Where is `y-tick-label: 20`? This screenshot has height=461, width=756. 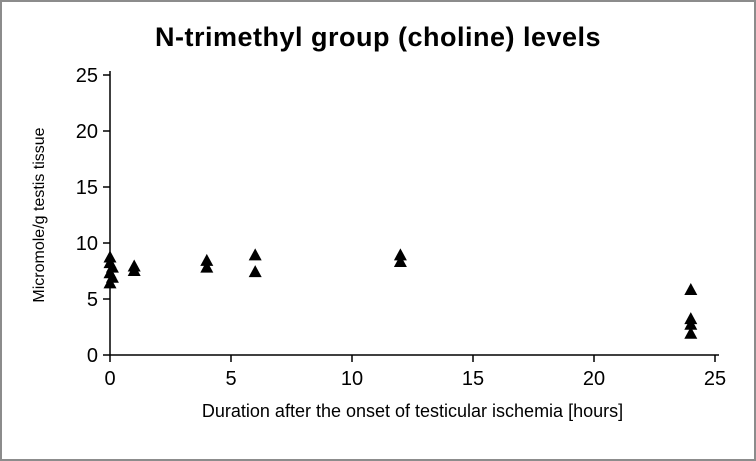
y-tick-label: 20 is located at coordinates (87, 132).